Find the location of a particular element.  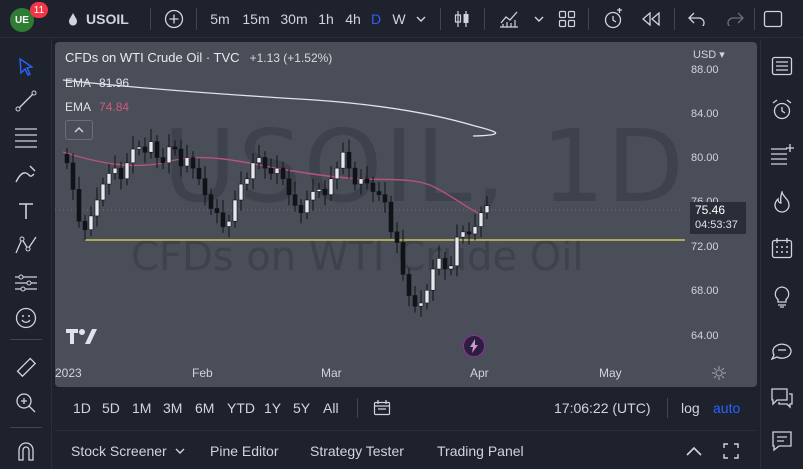

ideas-lightbulb-icon is located at coordinates (782, 297).